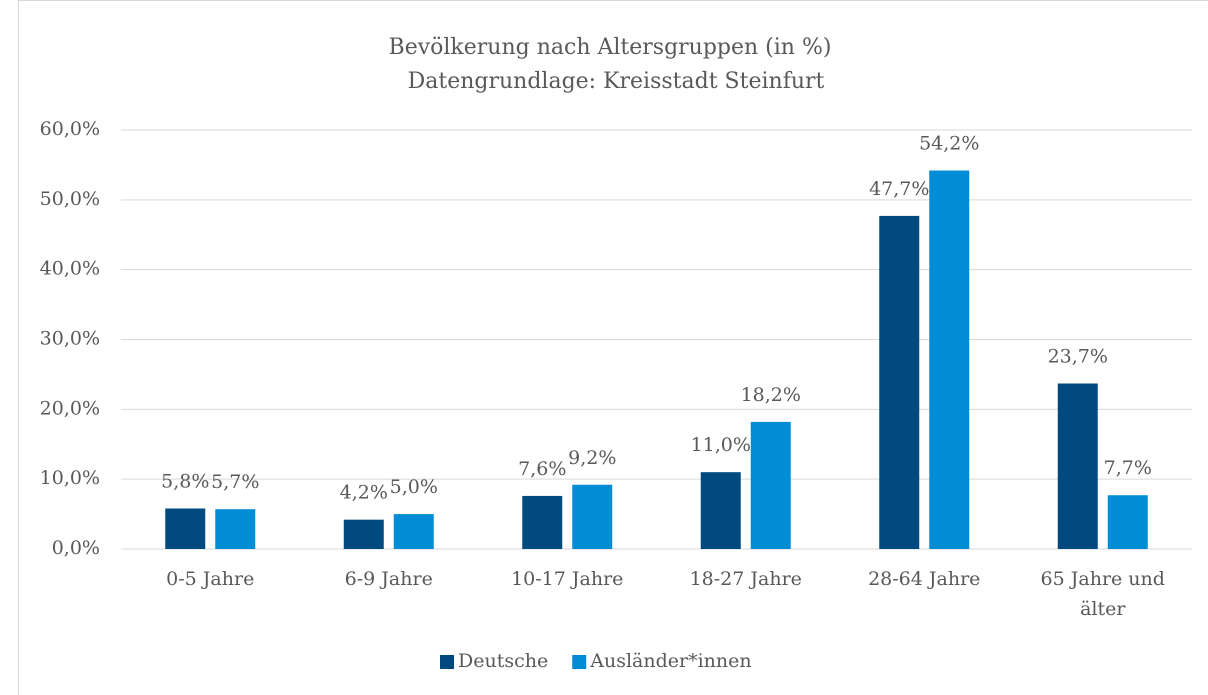 The height and width of the screenshot is (695, 1208). I want to click on chart-title: Bevölkerung nach Altersgruppen (in %), so click(610, 47).